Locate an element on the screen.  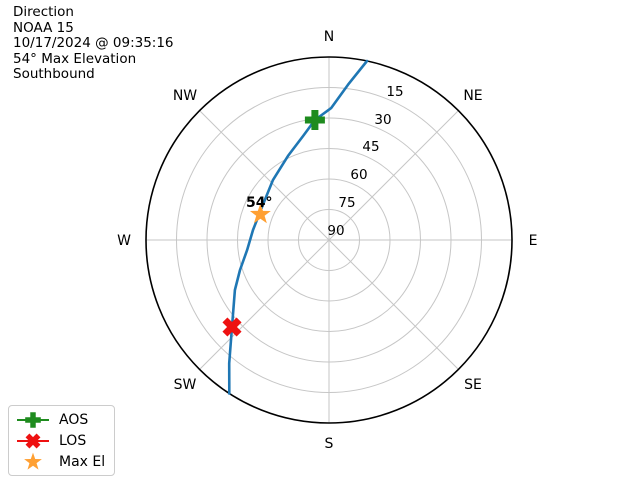
compass-label-nw: NW is located at coordinates (185, 96).